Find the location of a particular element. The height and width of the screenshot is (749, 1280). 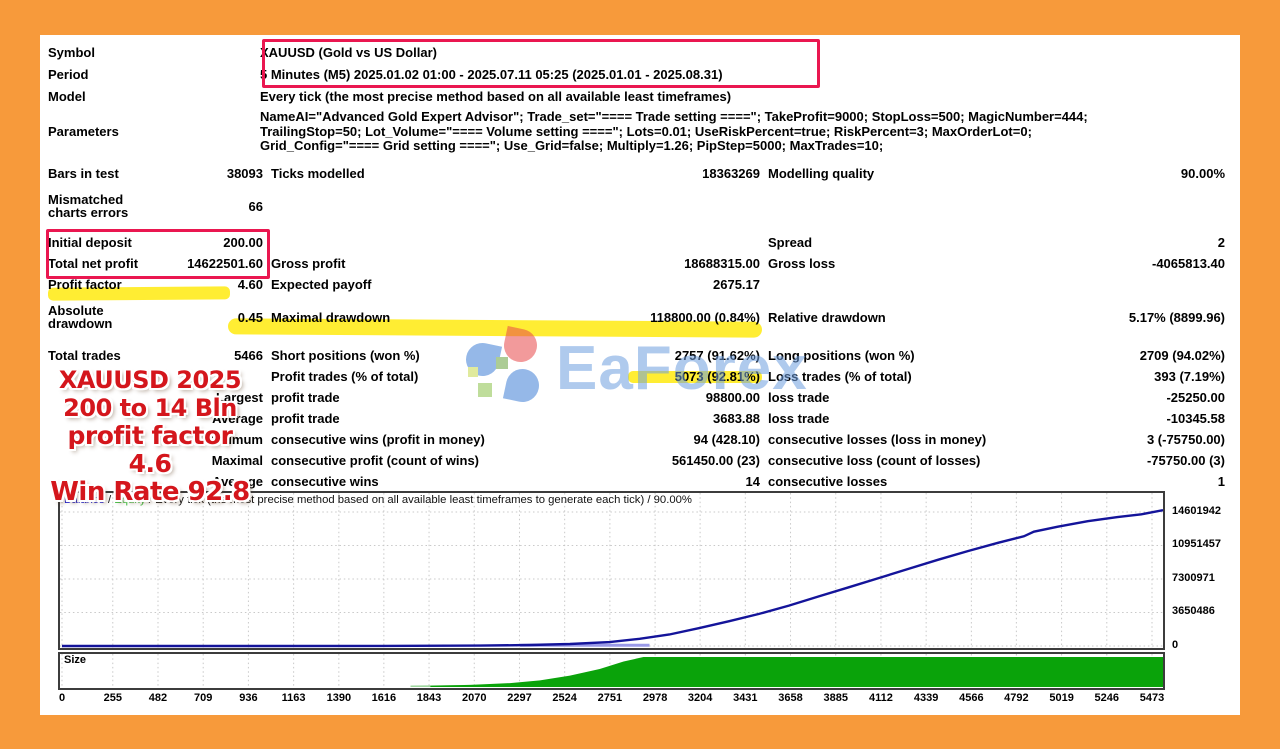

stats-label: Maximal drawdown is located at coordinates (331, 317).